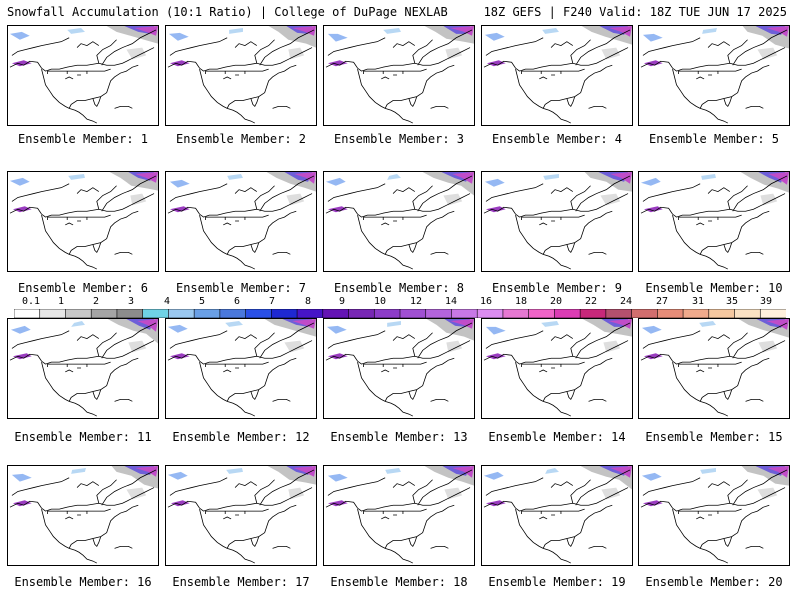 Image resolution: width=800 pixels, height=600 pixels. I want to click on member-label: Ensemble Member: 20, so click(714, 582).